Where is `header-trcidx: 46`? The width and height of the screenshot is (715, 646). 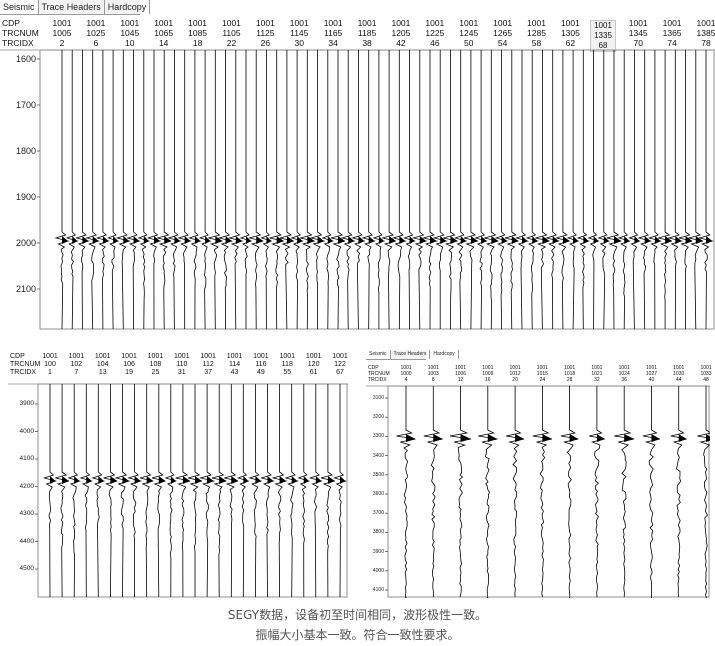
header-trcidx: 46 is located at coordinates (435, 43).